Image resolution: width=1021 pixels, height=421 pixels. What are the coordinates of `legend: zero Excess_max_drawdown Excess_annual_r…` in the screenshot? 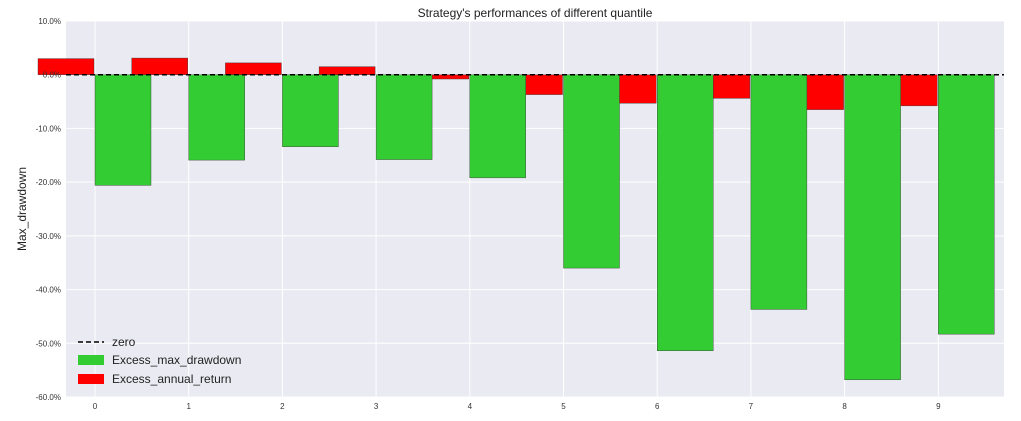 It's located at (159, 360).